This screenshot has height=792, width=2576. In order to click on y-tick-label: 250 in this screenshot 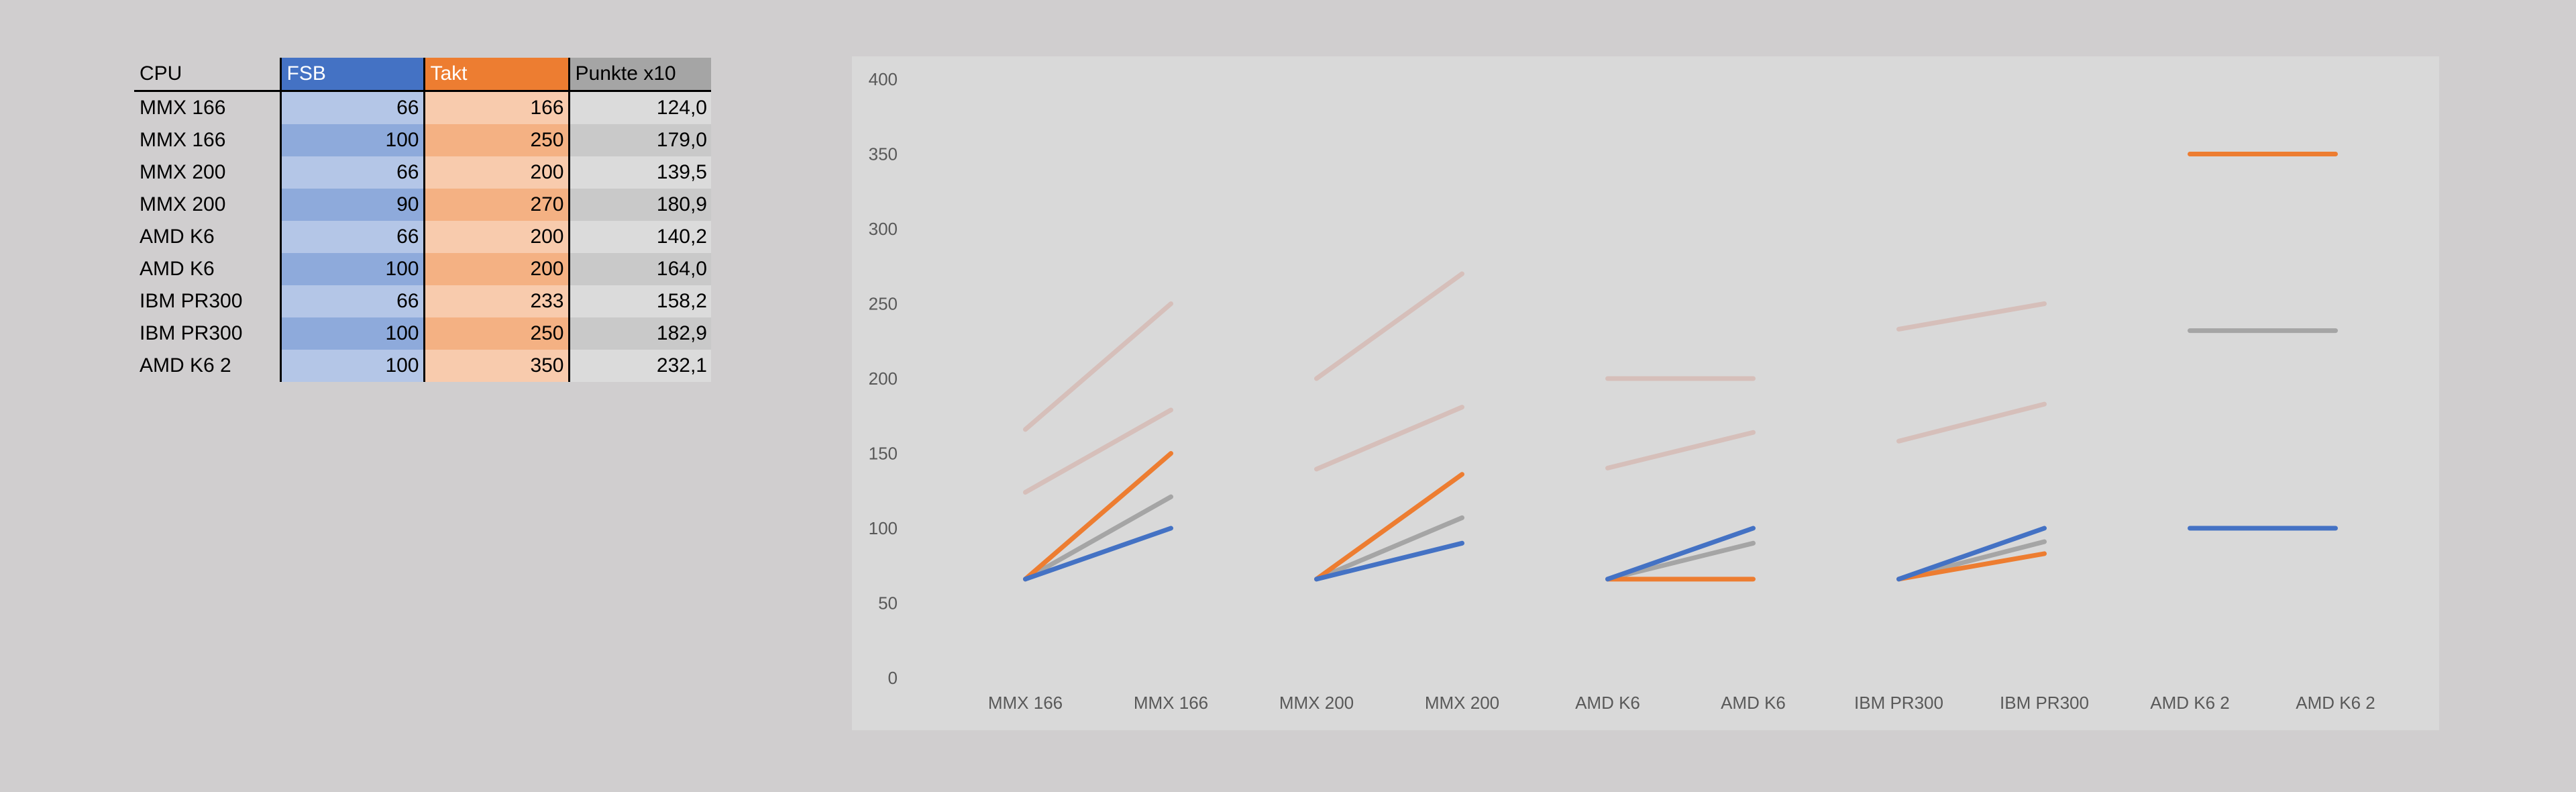, I will do `click(883, 304)`.